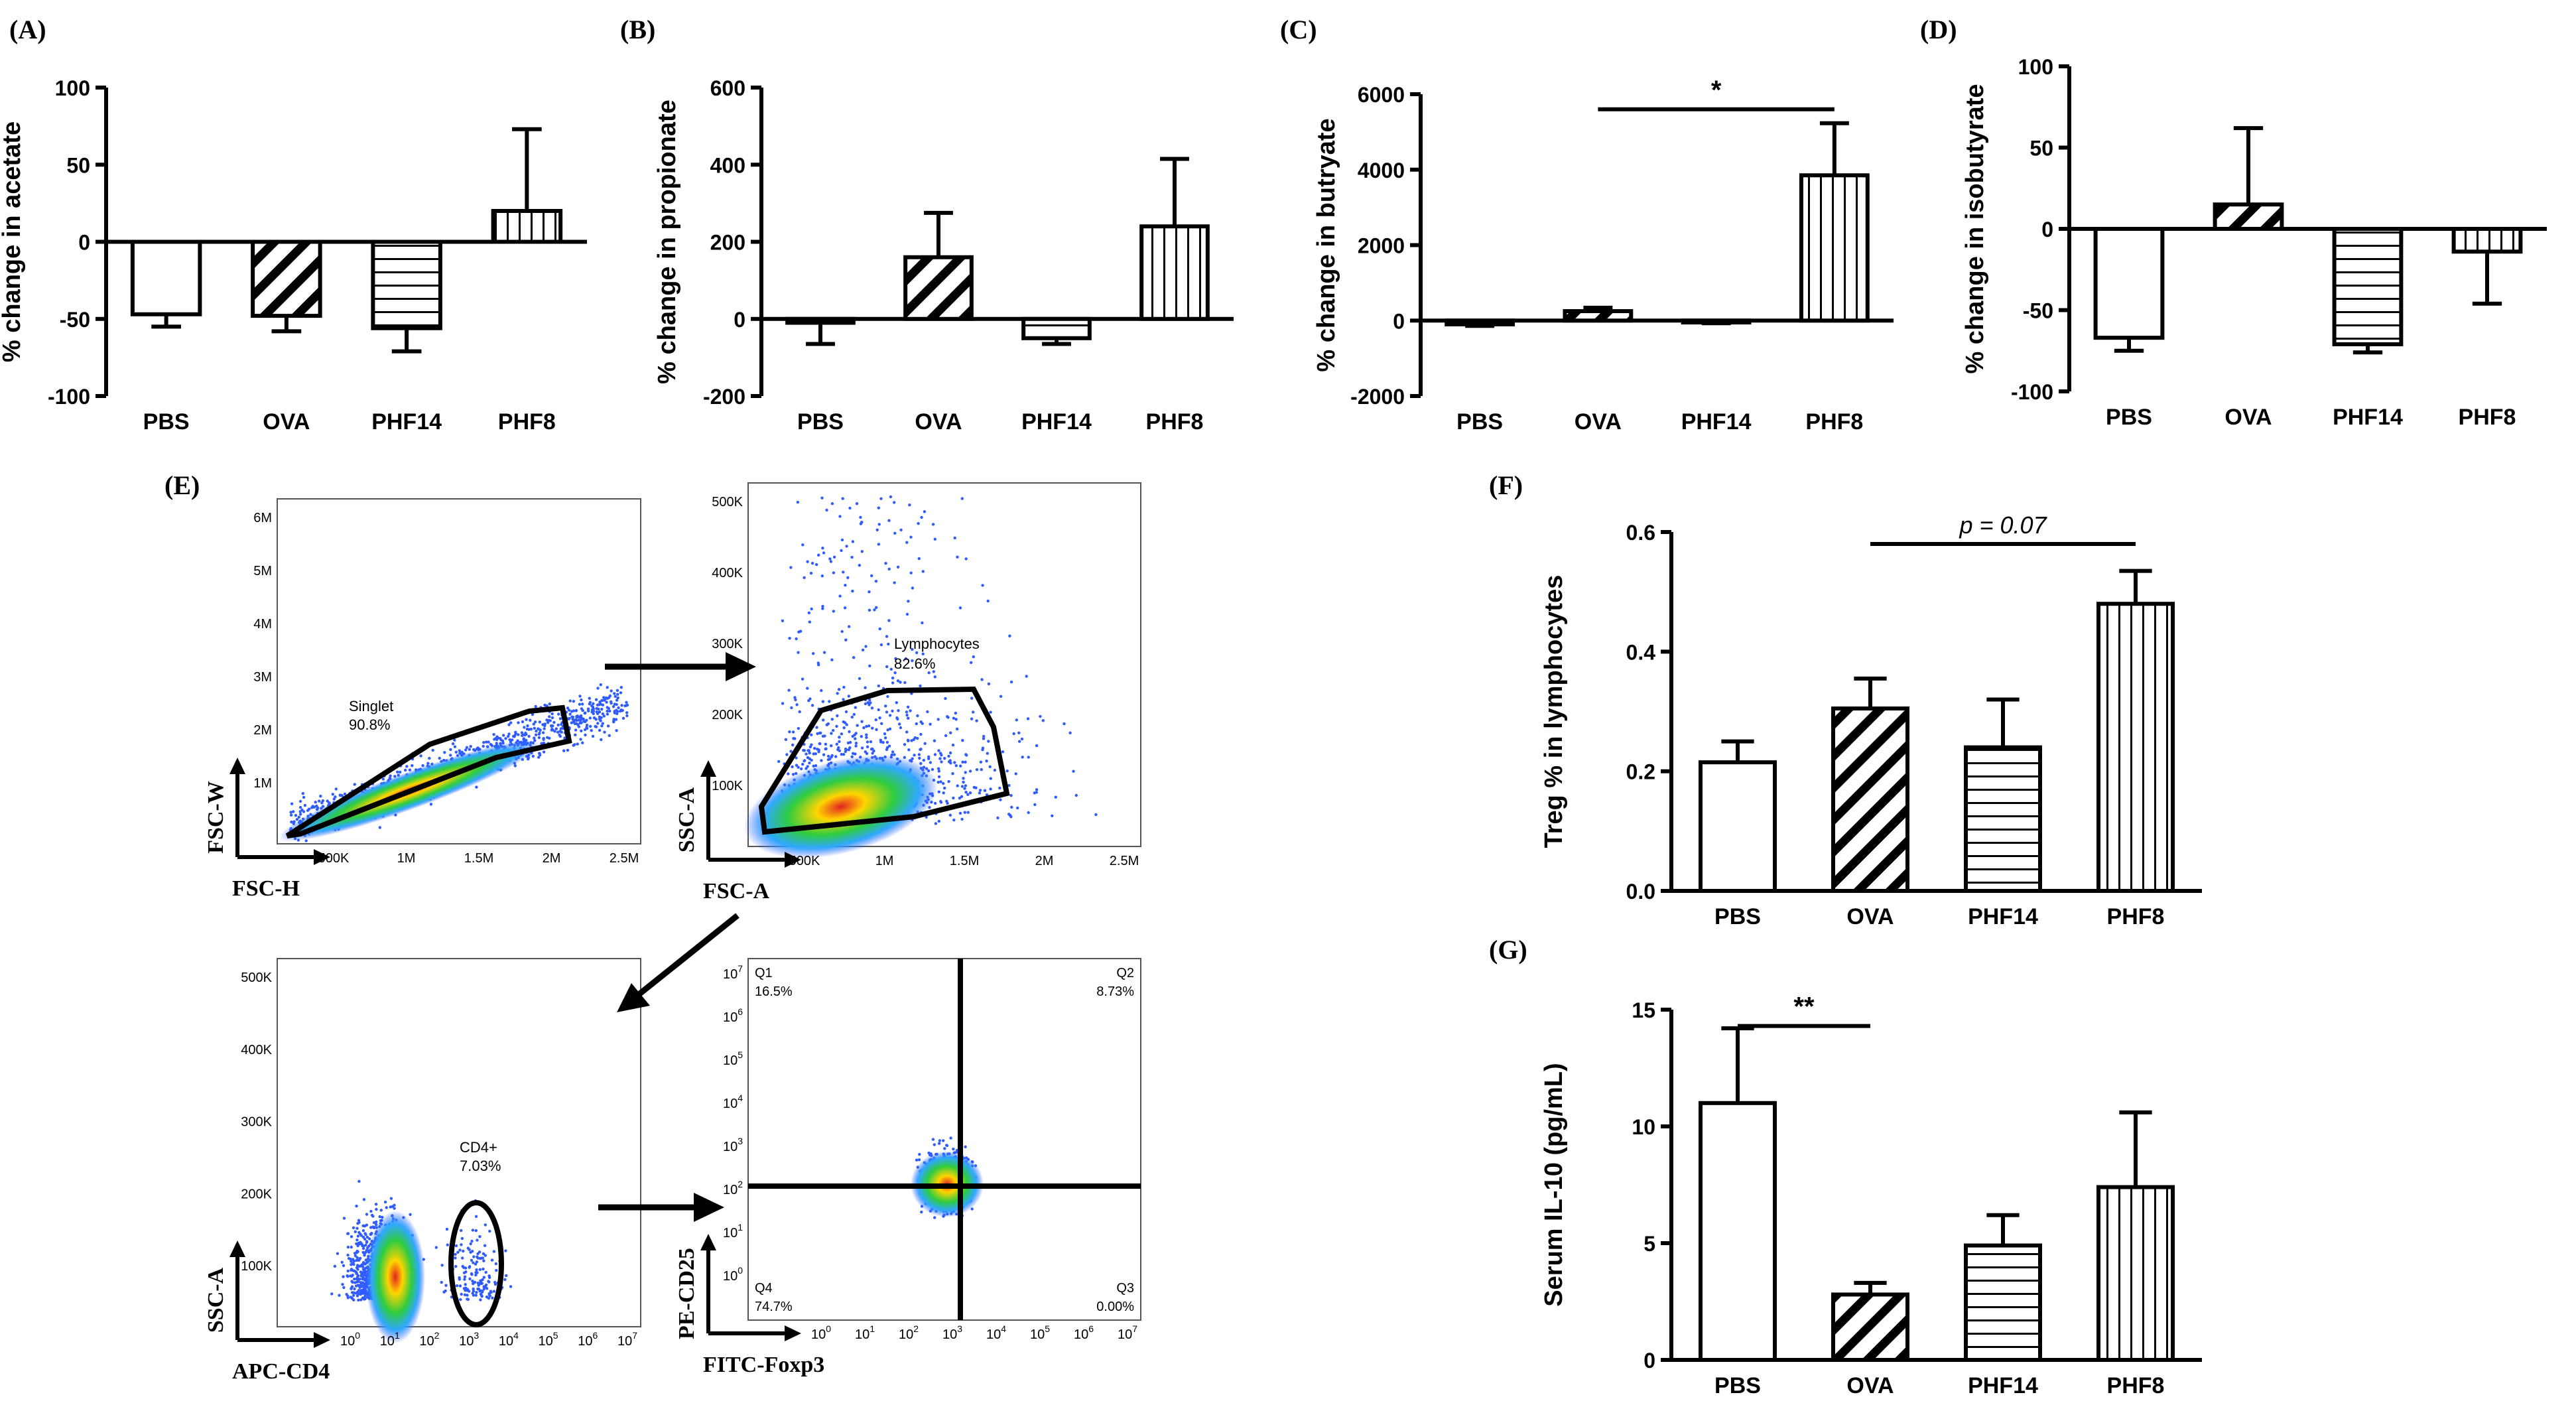  Describe the element at coordinates (728, 165) in the screenshot. I see `y-tick-label: 400` at that location.